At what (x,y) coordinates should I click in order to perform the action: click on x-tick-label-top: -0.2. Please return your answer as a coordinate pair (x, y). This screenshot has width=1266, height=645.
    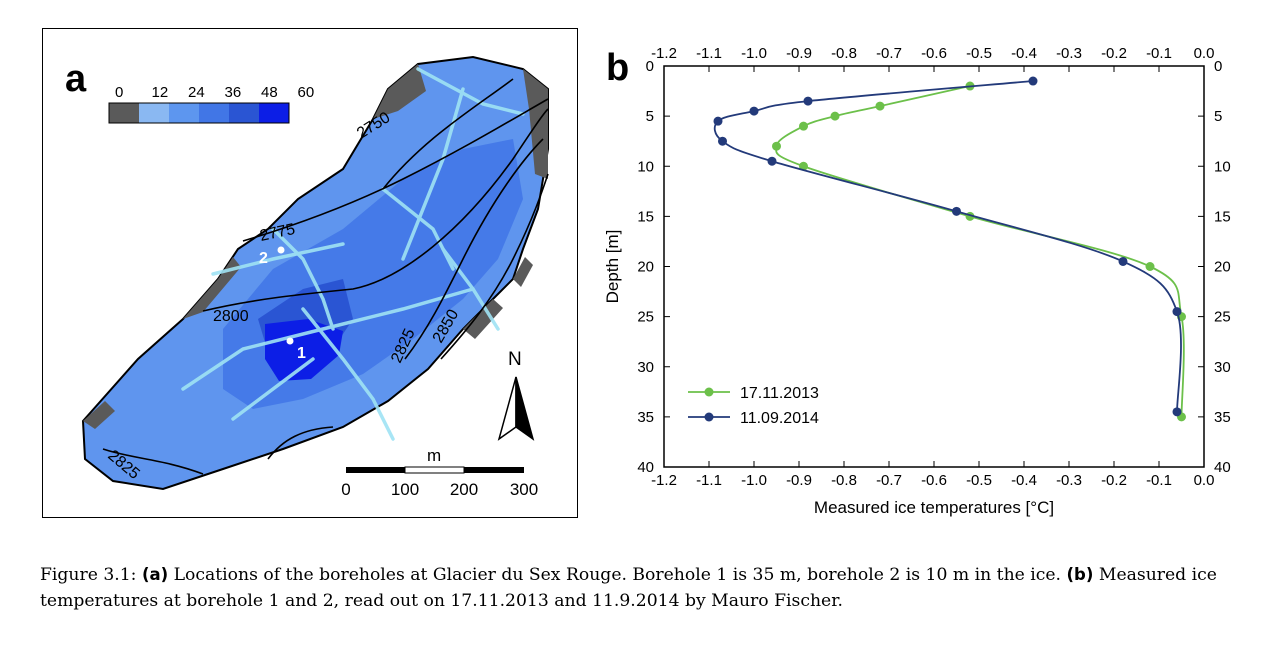
    Looking at the image, I should click on (1114, 53).